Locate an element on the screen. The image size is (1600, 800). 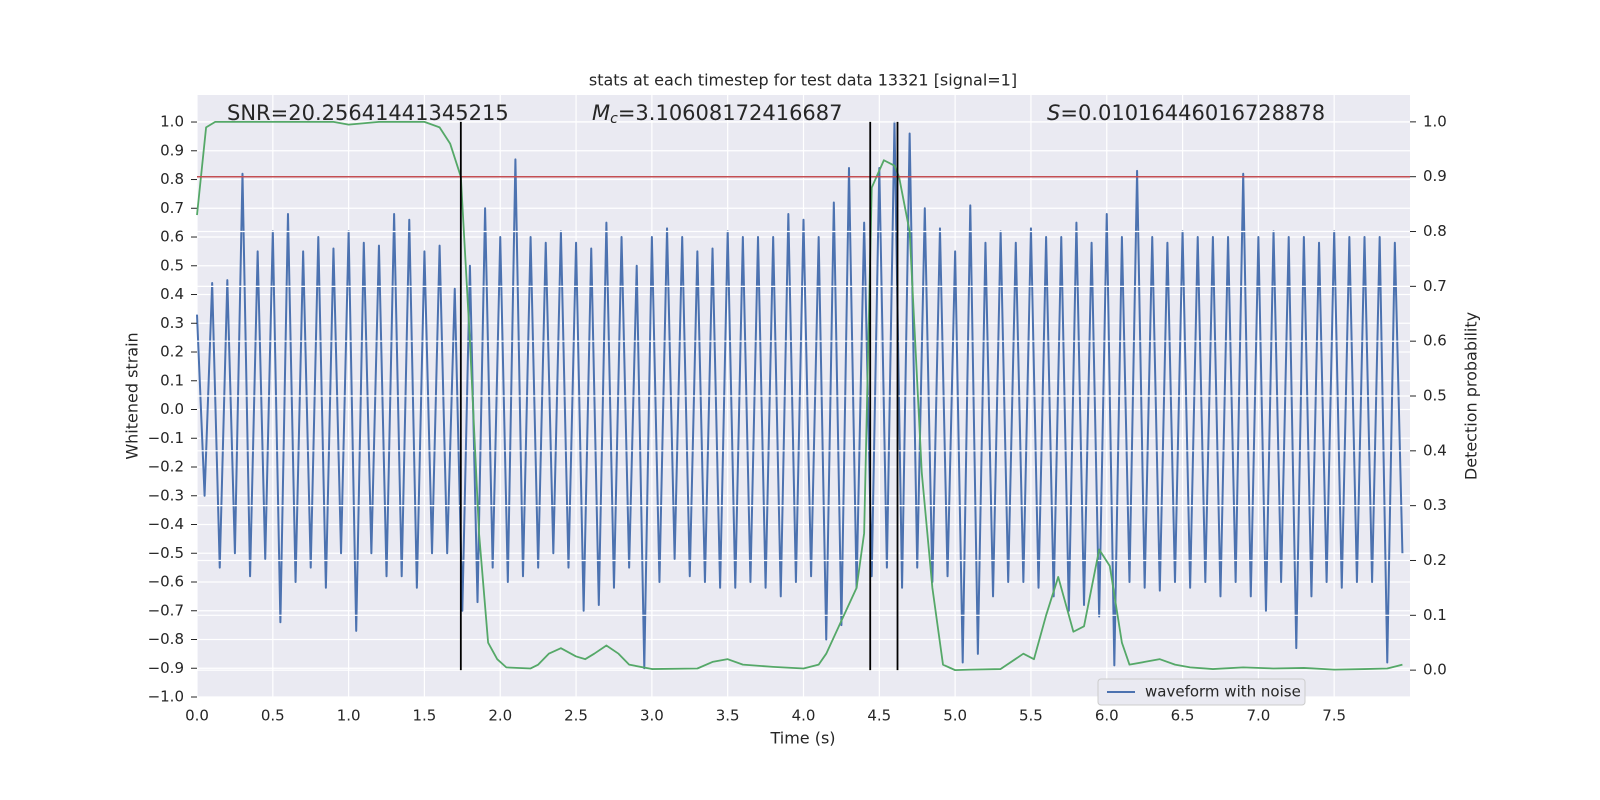
x-tick-label: 2.5 is located at coordinates (576, 716).